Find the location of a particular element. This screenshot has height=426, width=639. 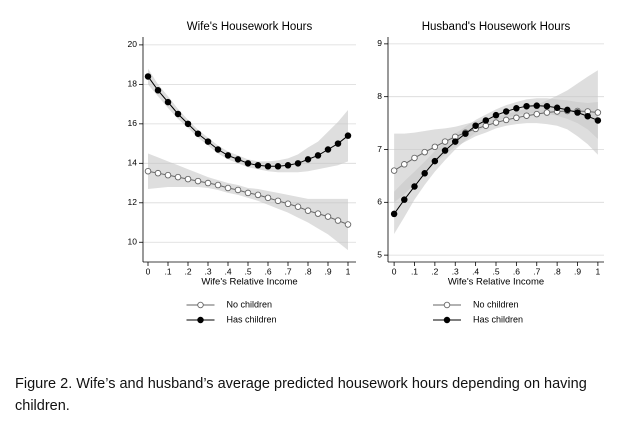

y-tick-label: 6 is located at coordinates (379, 202).